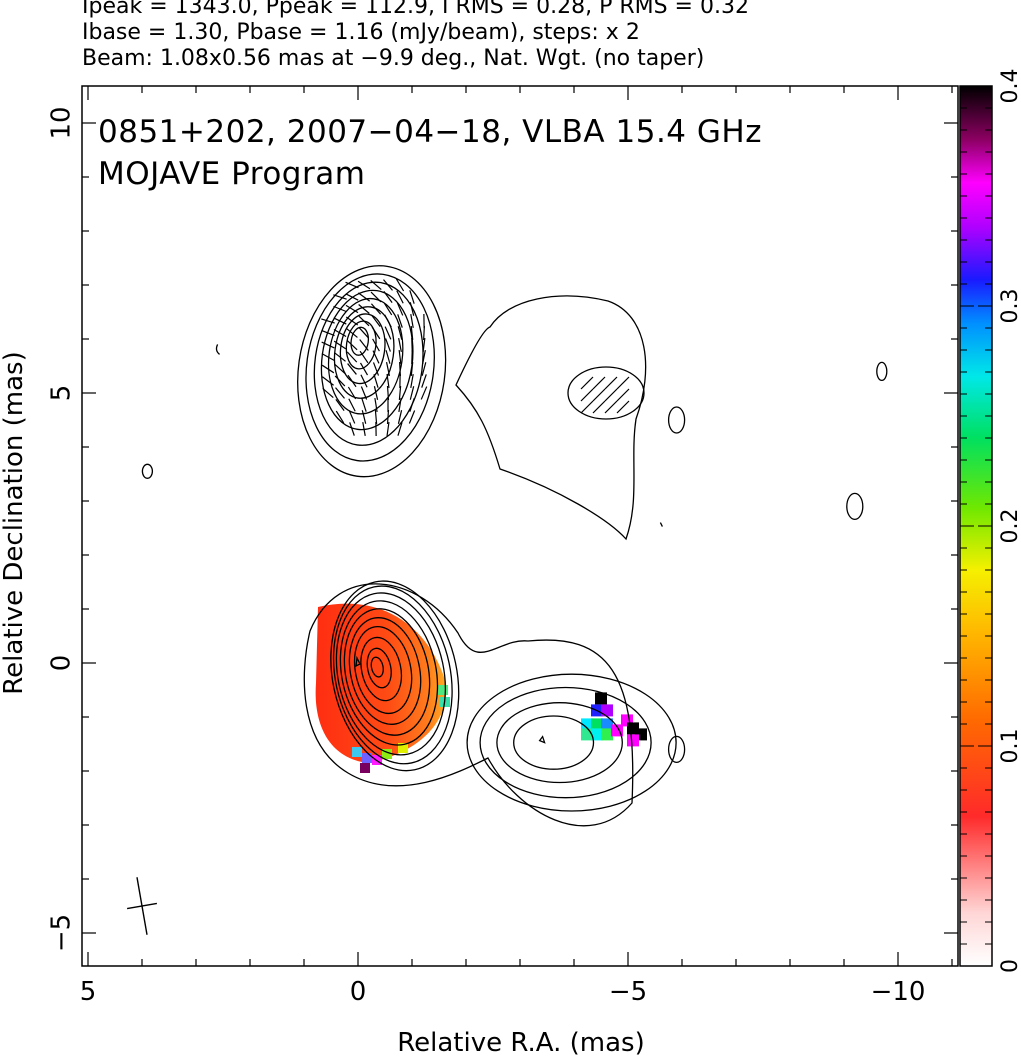 The image size is (1021, 1060). Describe the element at coordinates (468, 705) in the screenshot. I see `jet-outer-contour` at that location.